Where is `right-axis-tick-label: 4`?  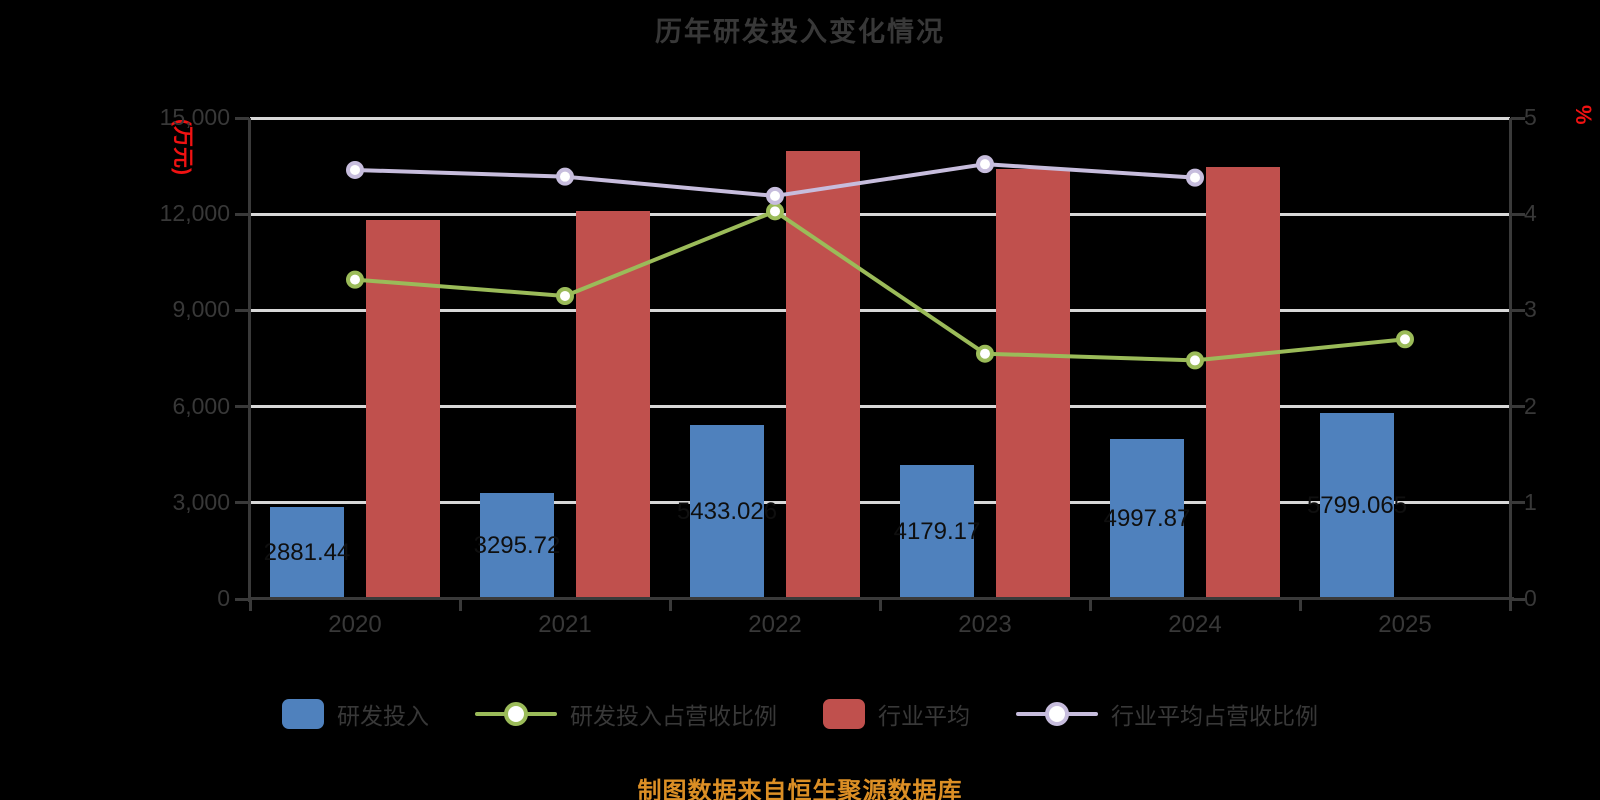 right-axis-tick-label: 4 is located at coordinates (1530, 213).